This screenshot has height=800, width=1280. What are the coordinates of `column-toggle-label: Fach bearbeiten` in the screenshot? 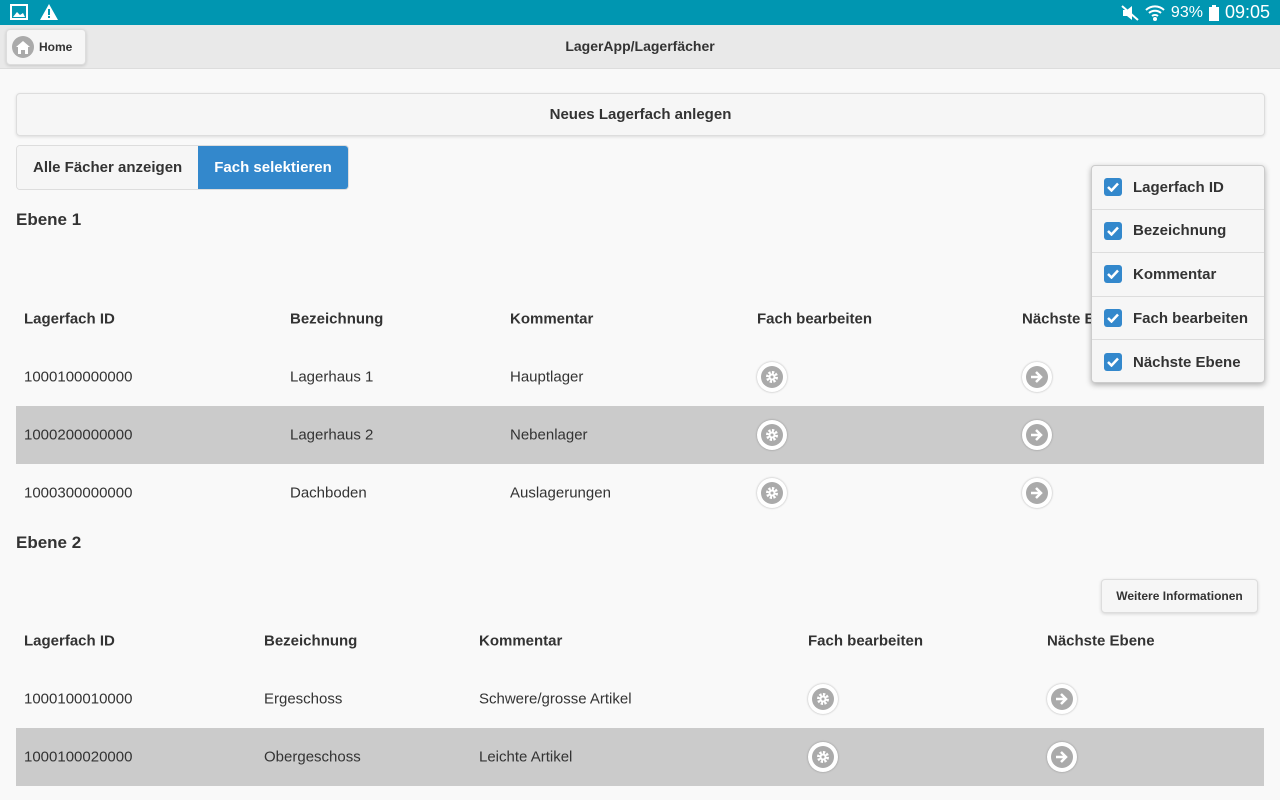 It's located at (1191, 318).